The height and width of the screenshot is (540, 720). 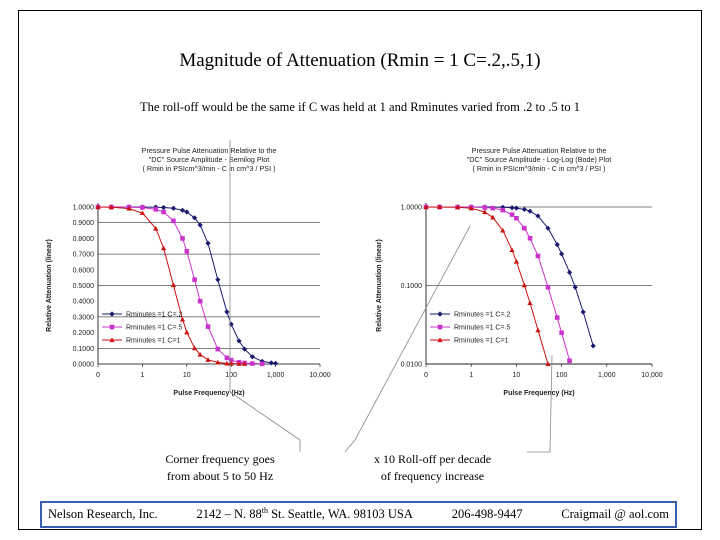 I want to click on loglog-xtick-0: 0, so click(x=426, y=375).